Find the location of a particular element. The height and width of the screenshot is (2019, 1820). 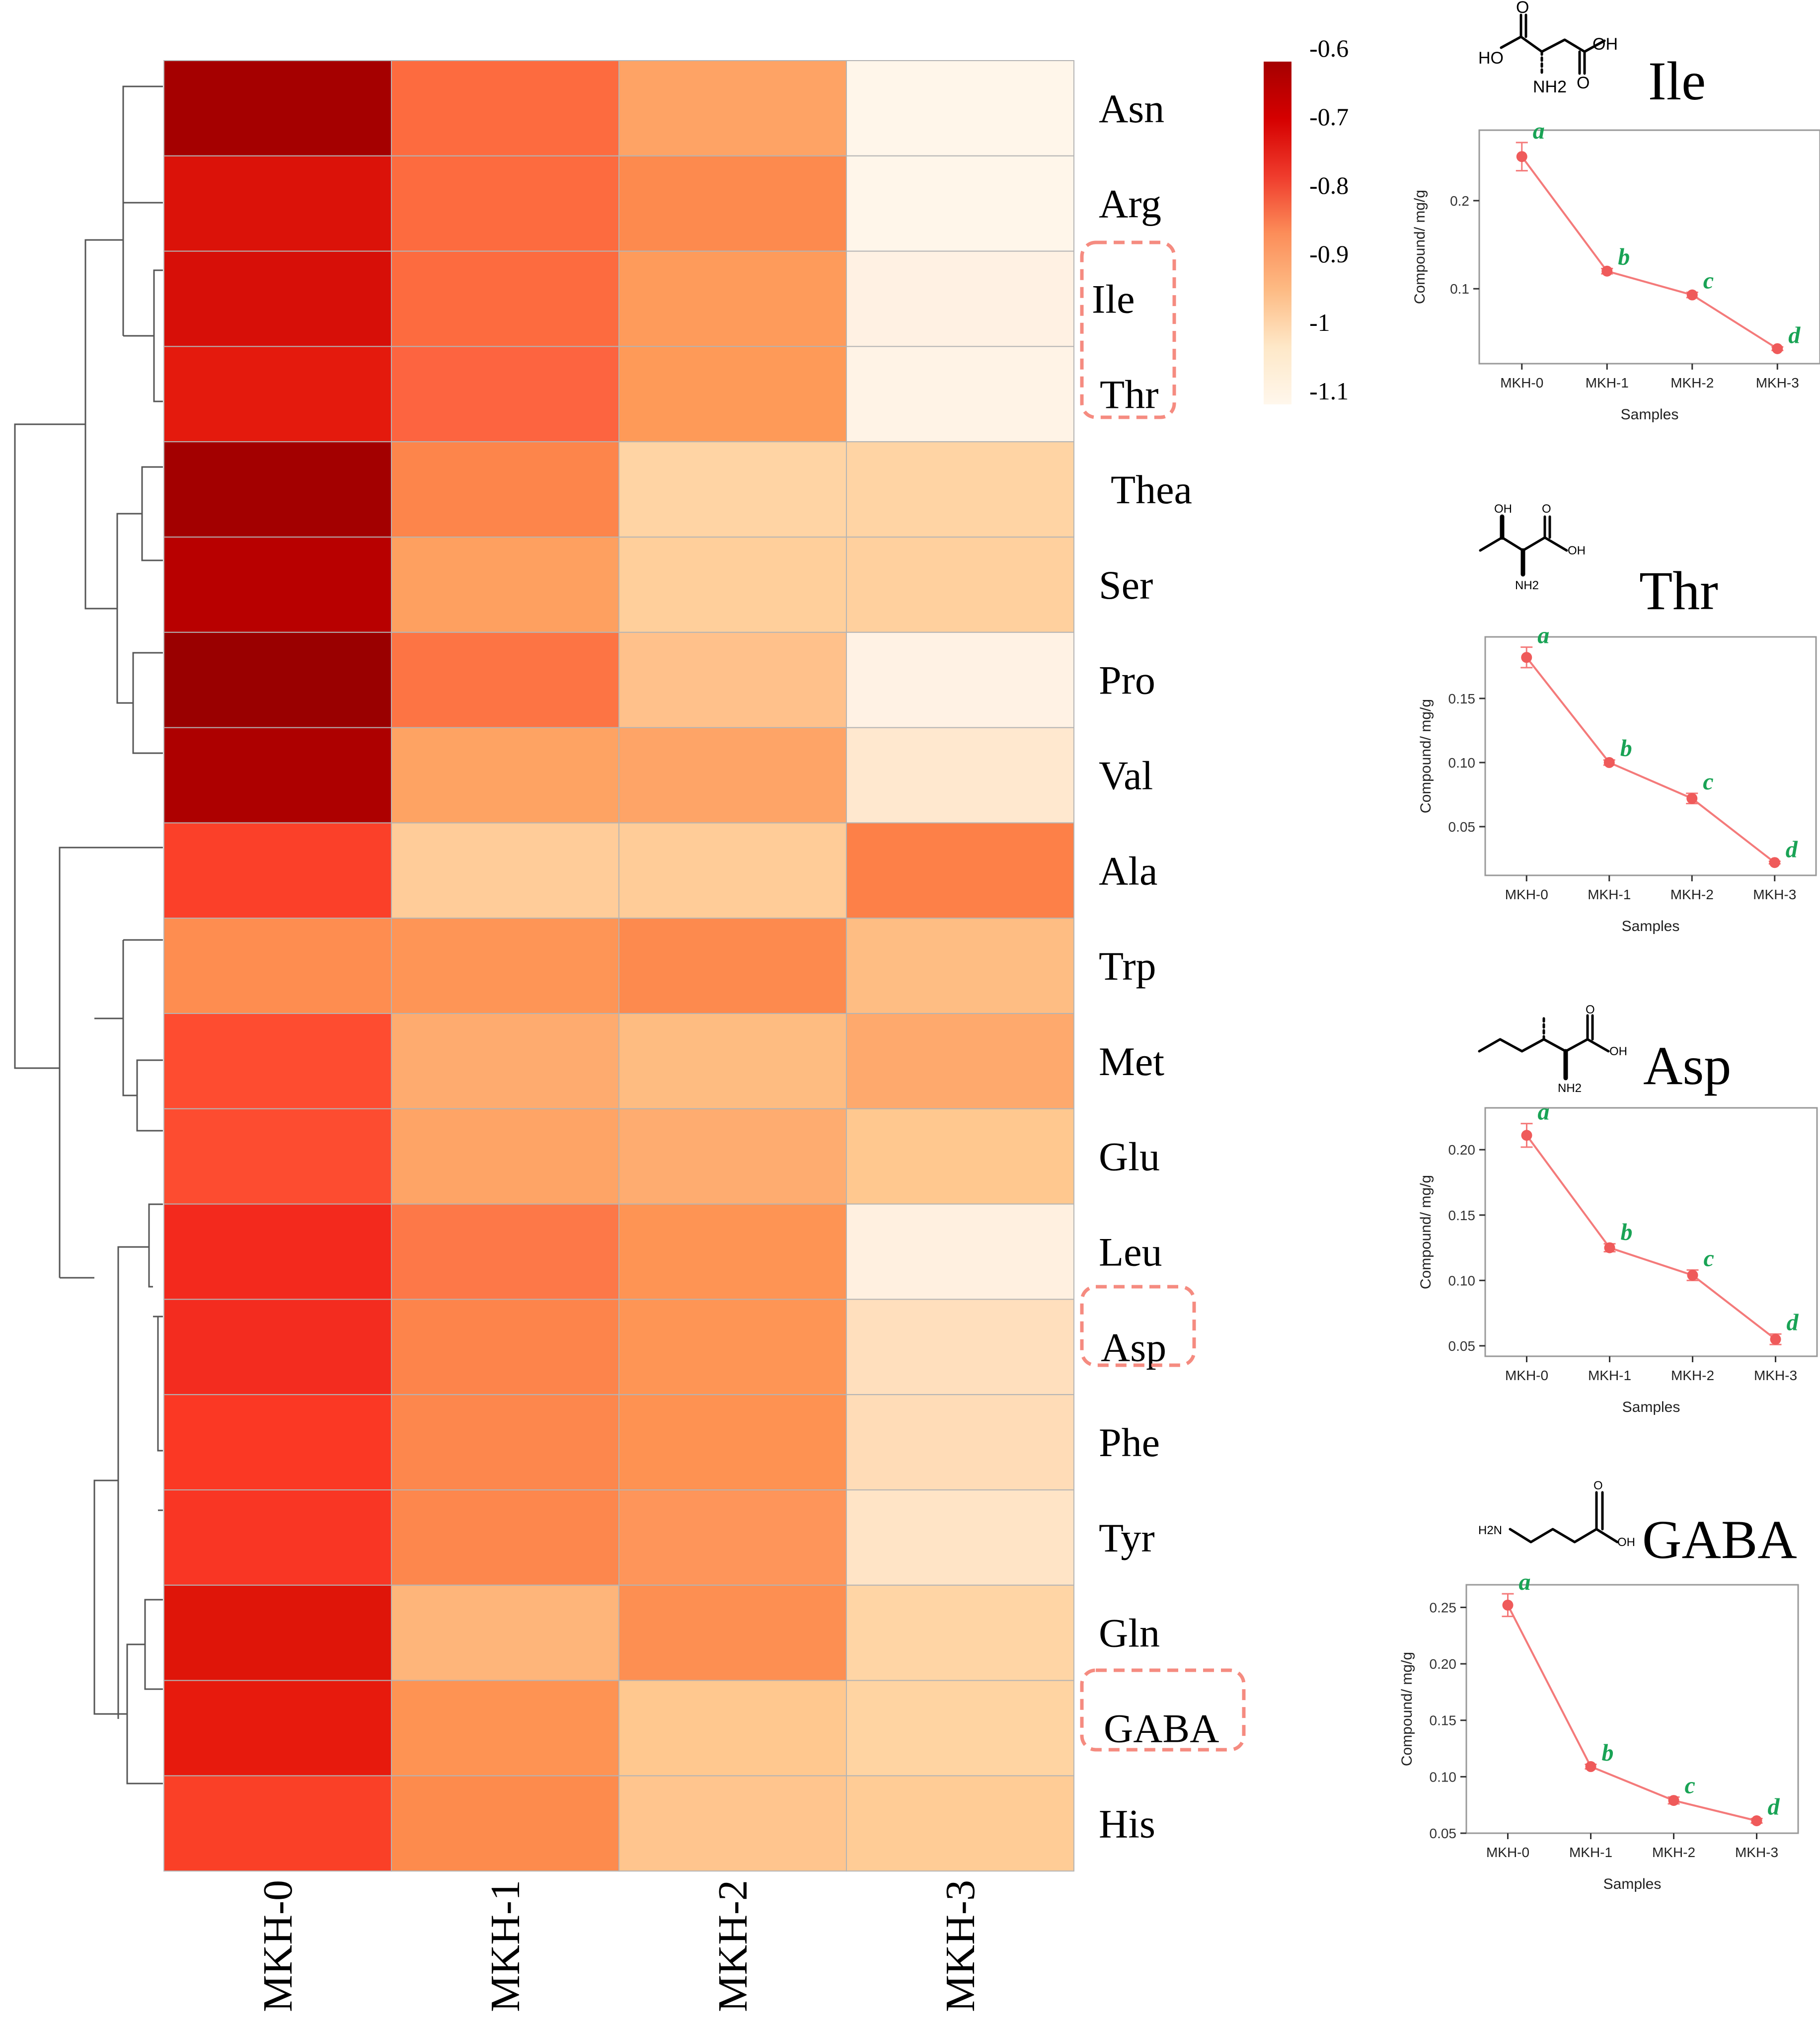

row-label-ser: Ser is located at coordinates (1126, 585).